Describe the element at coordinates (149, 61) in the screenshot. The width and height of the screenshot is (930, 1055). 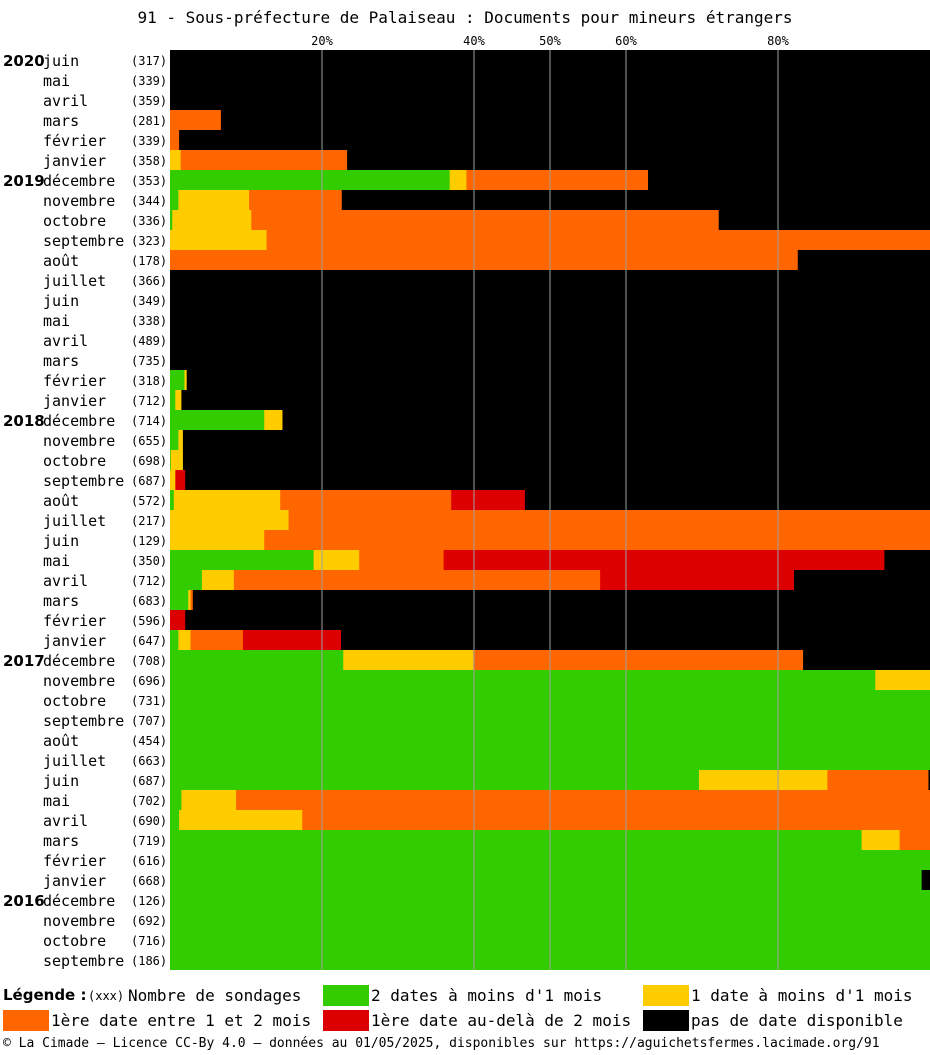
I see `sample-count: (317)` at that location.